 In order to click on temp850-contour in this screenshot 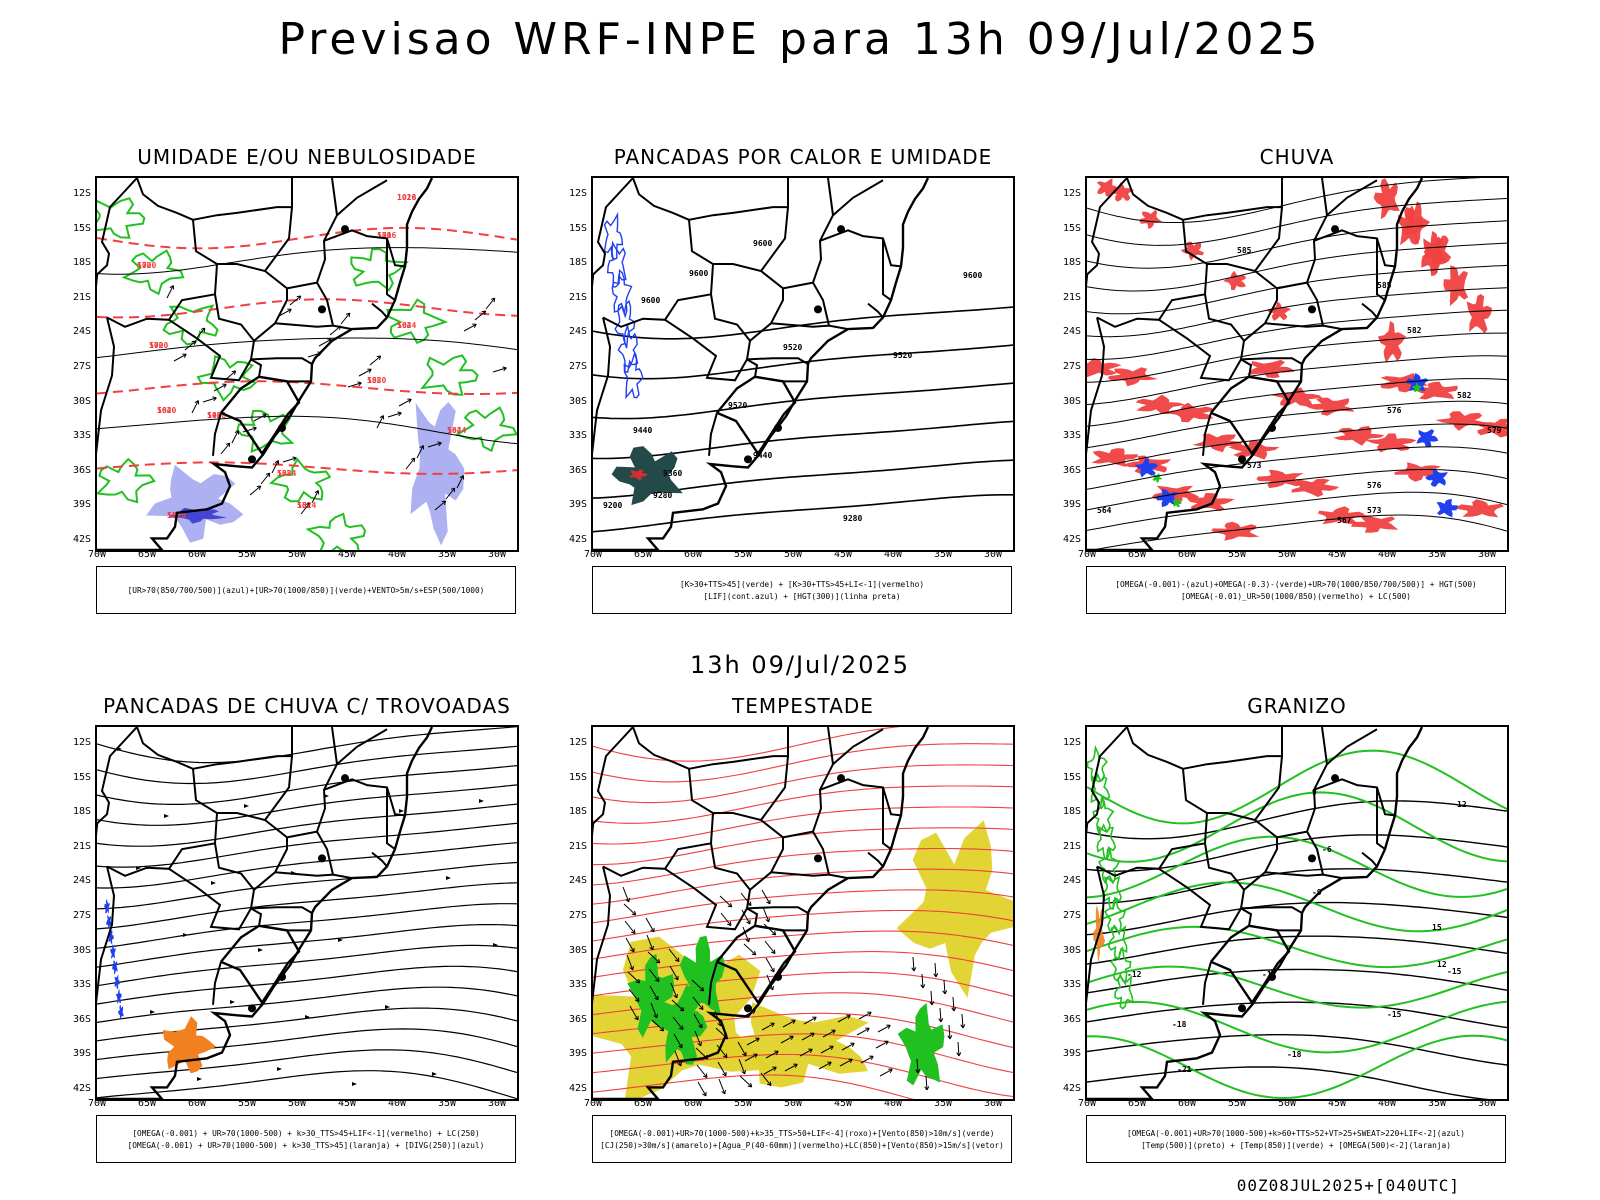, I will do `click(1297, 987)`.